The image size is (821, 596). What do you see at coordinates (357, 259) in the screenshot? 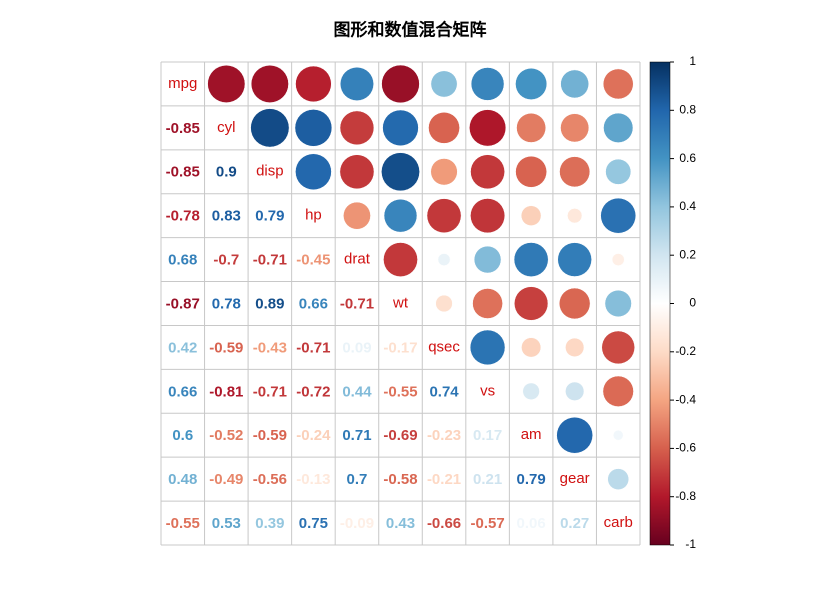
I see `variable-label: drat` at bounding box center [357, 259].